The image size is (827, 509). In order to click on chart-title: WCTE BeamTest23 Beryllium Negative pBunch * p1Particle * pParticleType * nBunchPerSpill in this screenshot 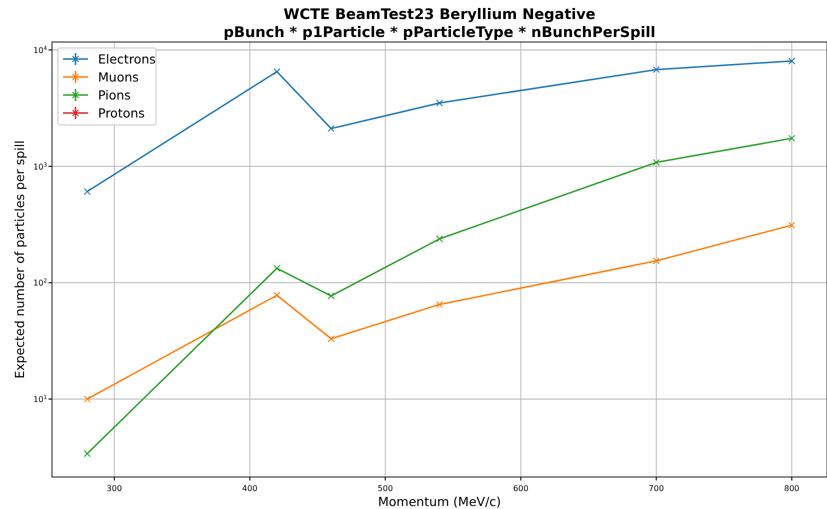, I will do `click(440, 24)`.